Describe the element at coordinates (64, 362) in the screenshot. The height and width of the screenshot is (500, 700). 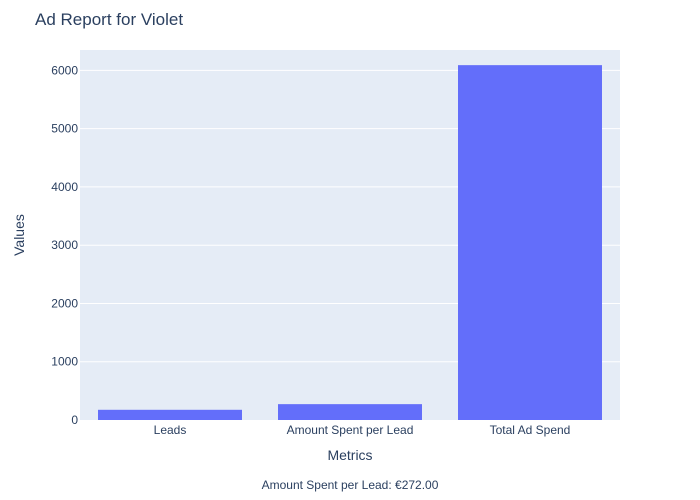
I see `y-tick-label: 1000` at that location.